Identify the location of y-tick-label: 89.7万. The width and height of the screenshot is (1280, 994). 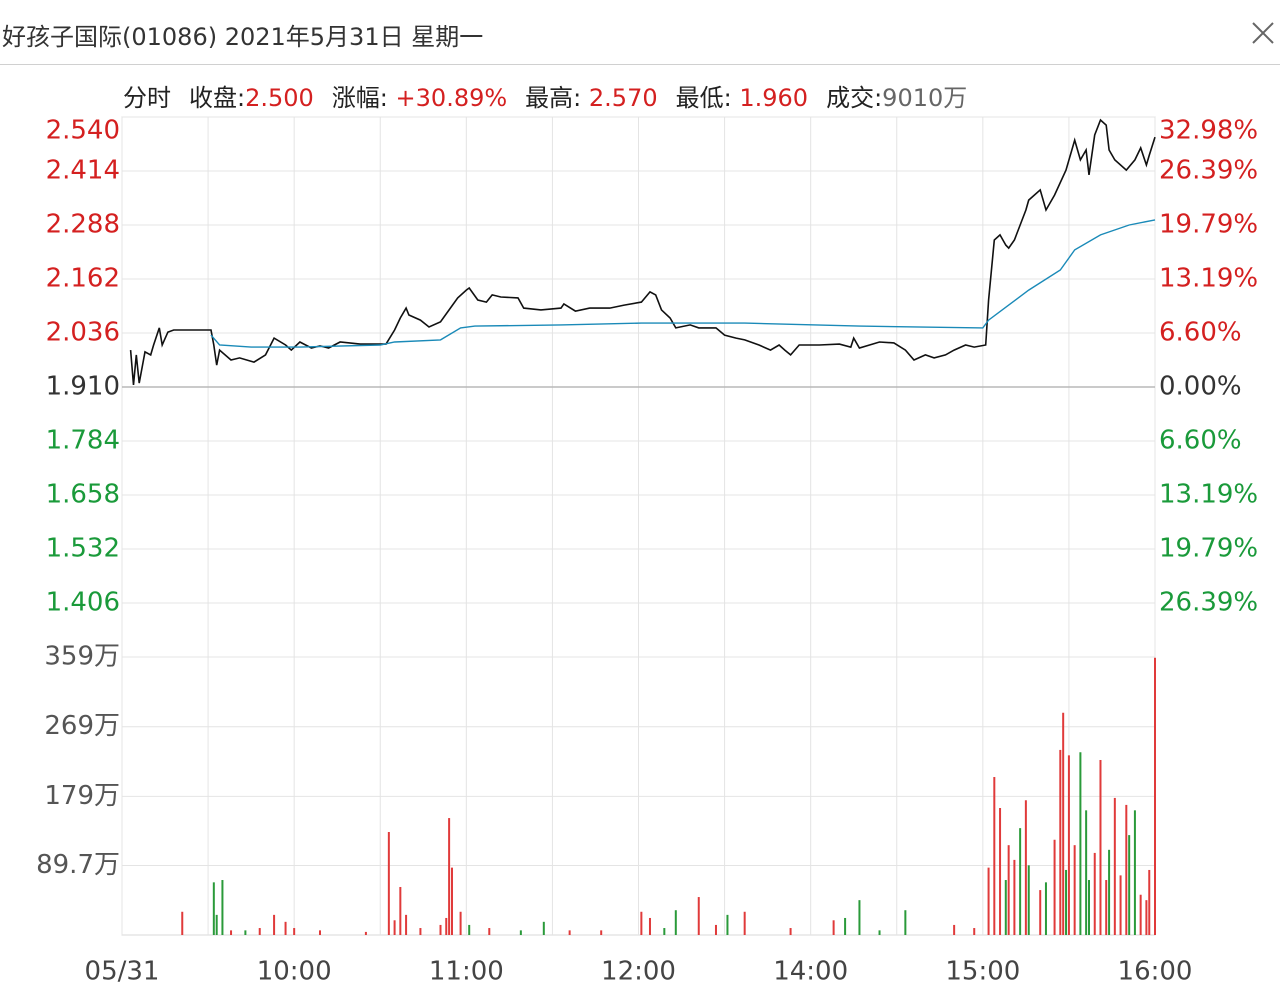
(78, 865).